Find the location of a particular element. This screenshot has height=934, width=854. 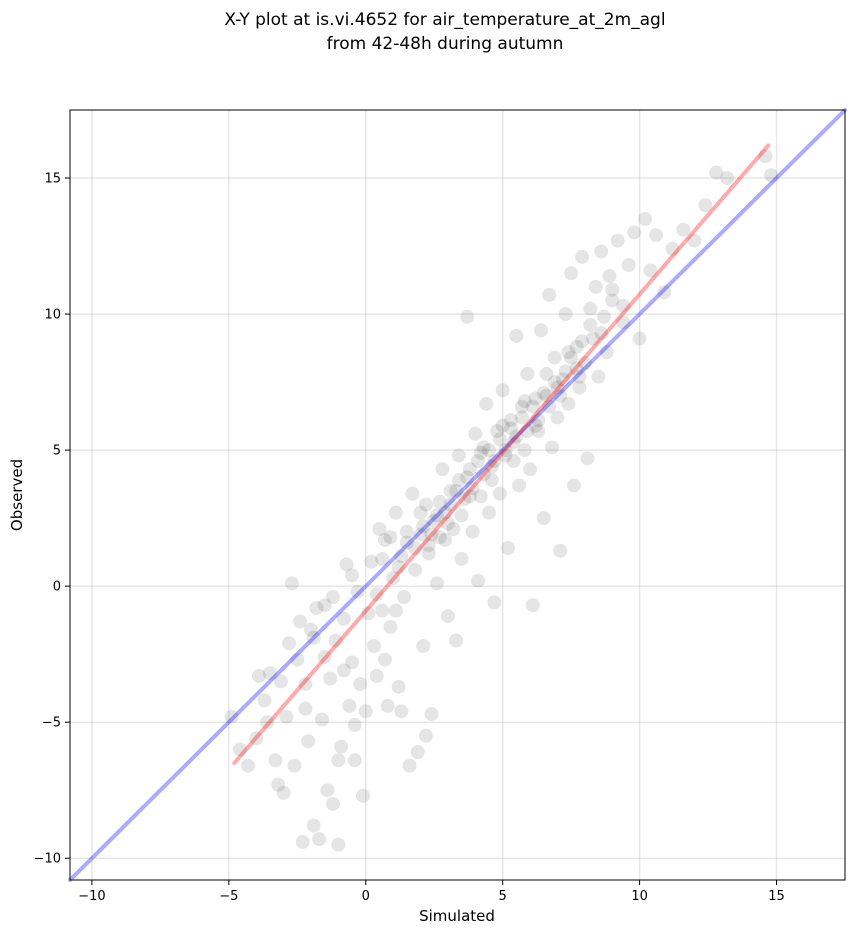

y-tick-label: 10 is located at coordinates (52, 315).